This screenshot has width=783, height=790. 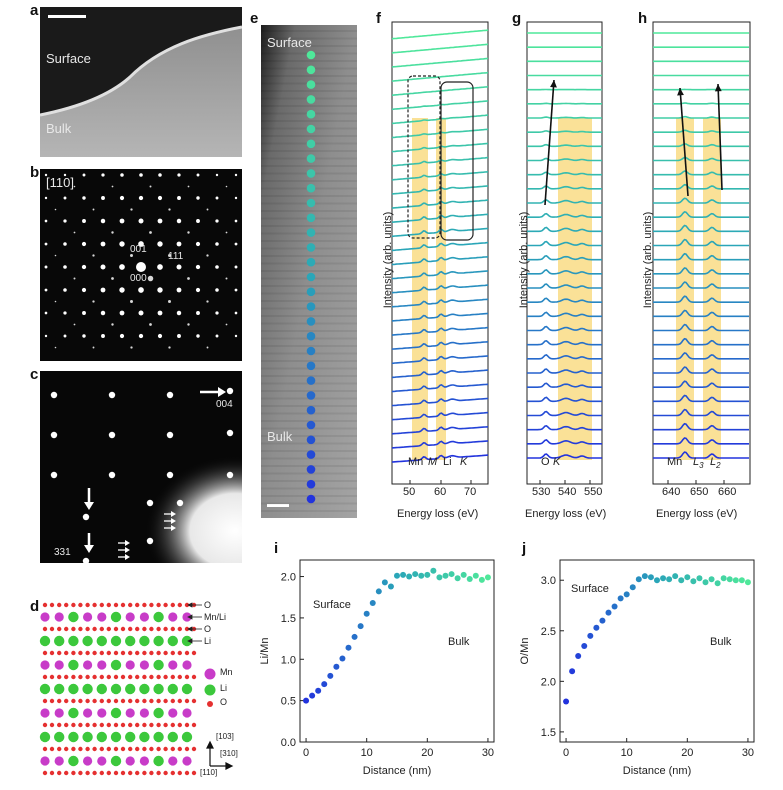 I want to click on x-tick-label: 10, so click(x=367, y=753).